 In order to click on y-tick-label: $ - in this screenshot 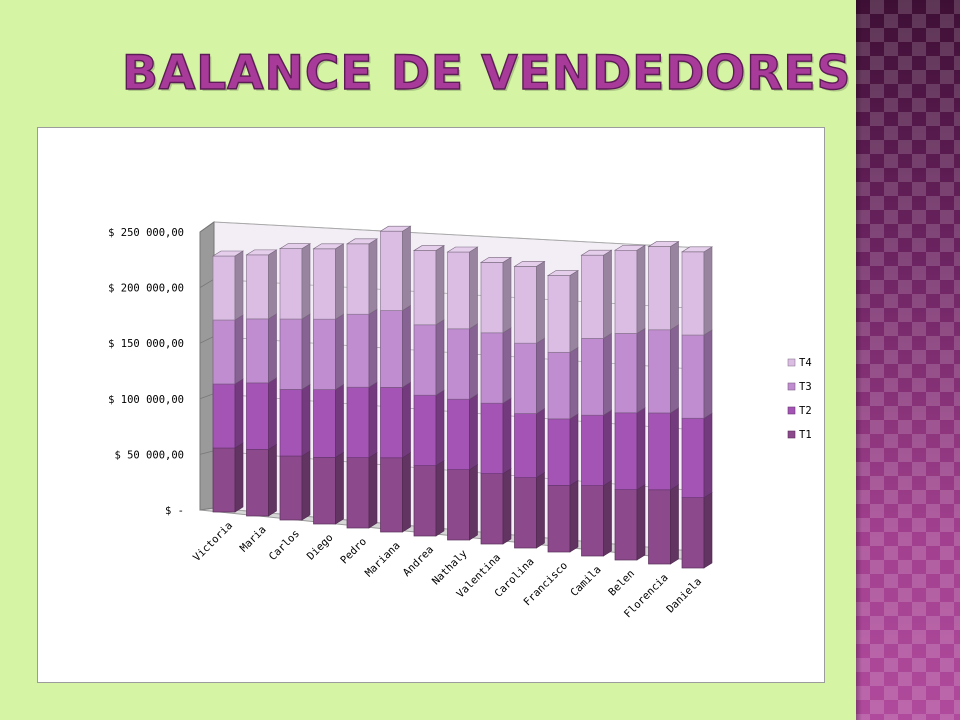, I will do `click(174, 511)`.